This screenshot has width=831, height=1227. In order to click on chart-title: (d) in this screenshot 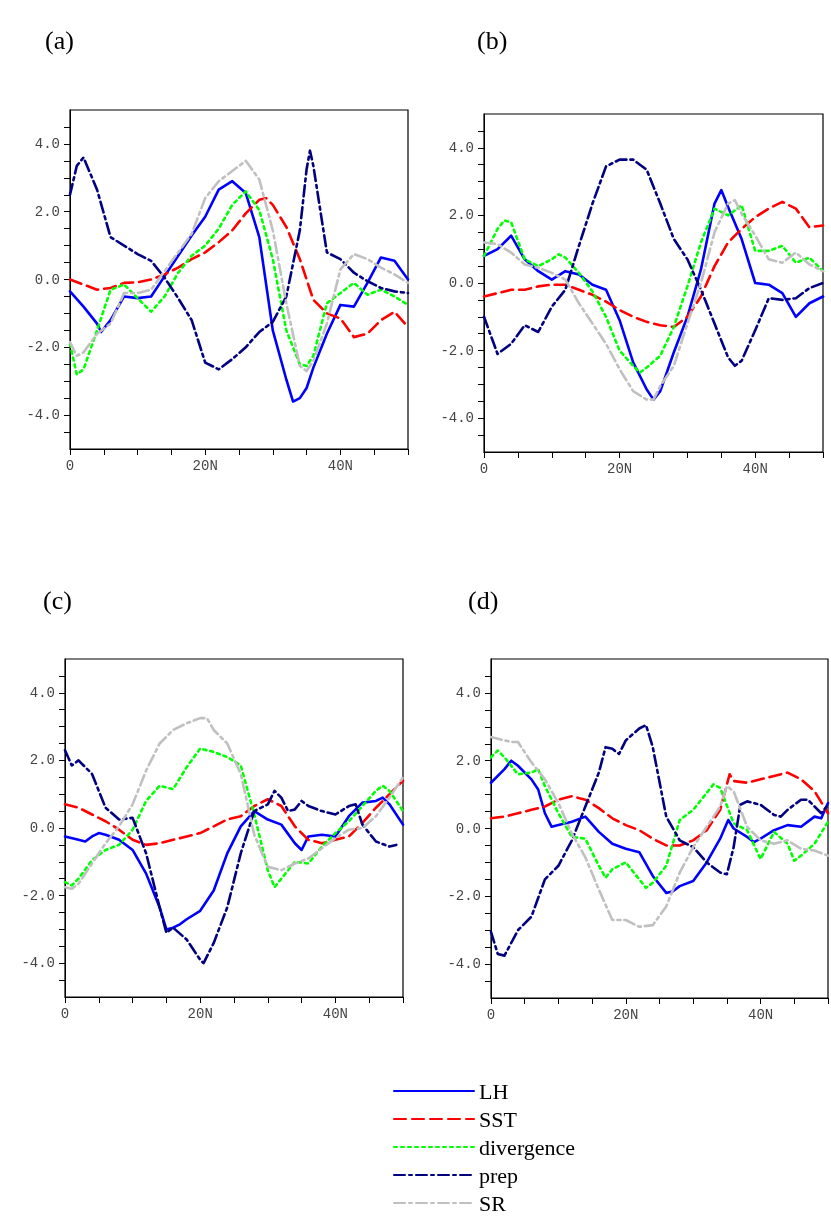, I will do `click(483, 600)`.